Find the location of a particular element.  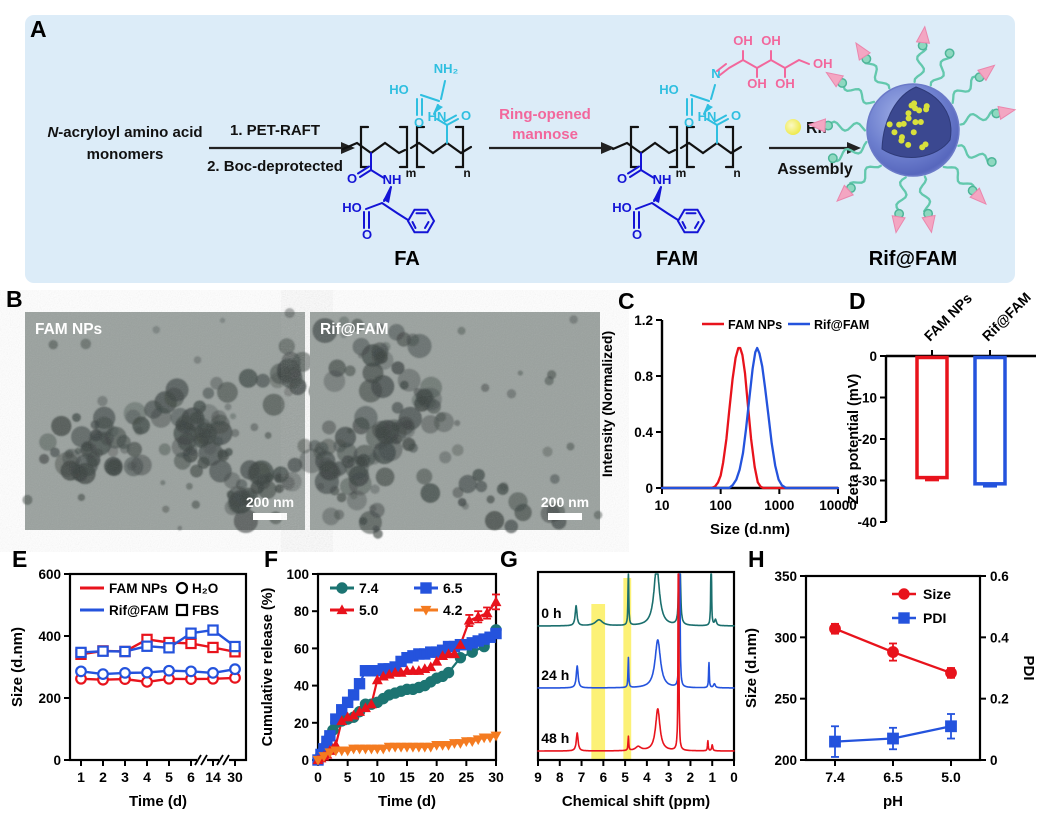

tick-label: -20 is located at coordinates (867, 439).